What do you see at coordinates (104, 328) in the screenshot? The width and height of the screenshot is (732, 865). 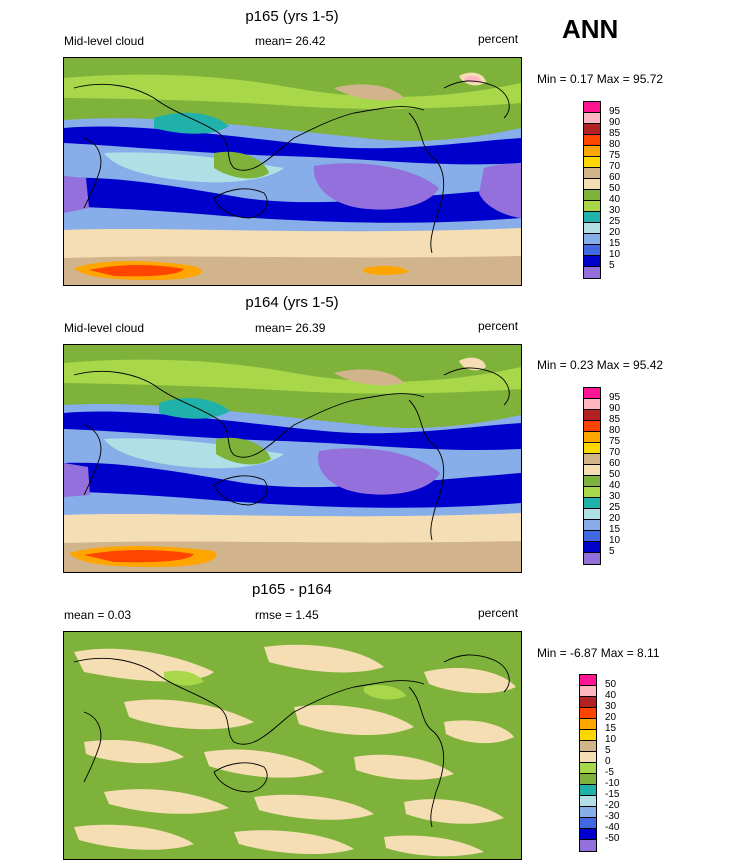 I see `panel-2-field-label: Mid-level cloud` at bounding box center [104, 328].